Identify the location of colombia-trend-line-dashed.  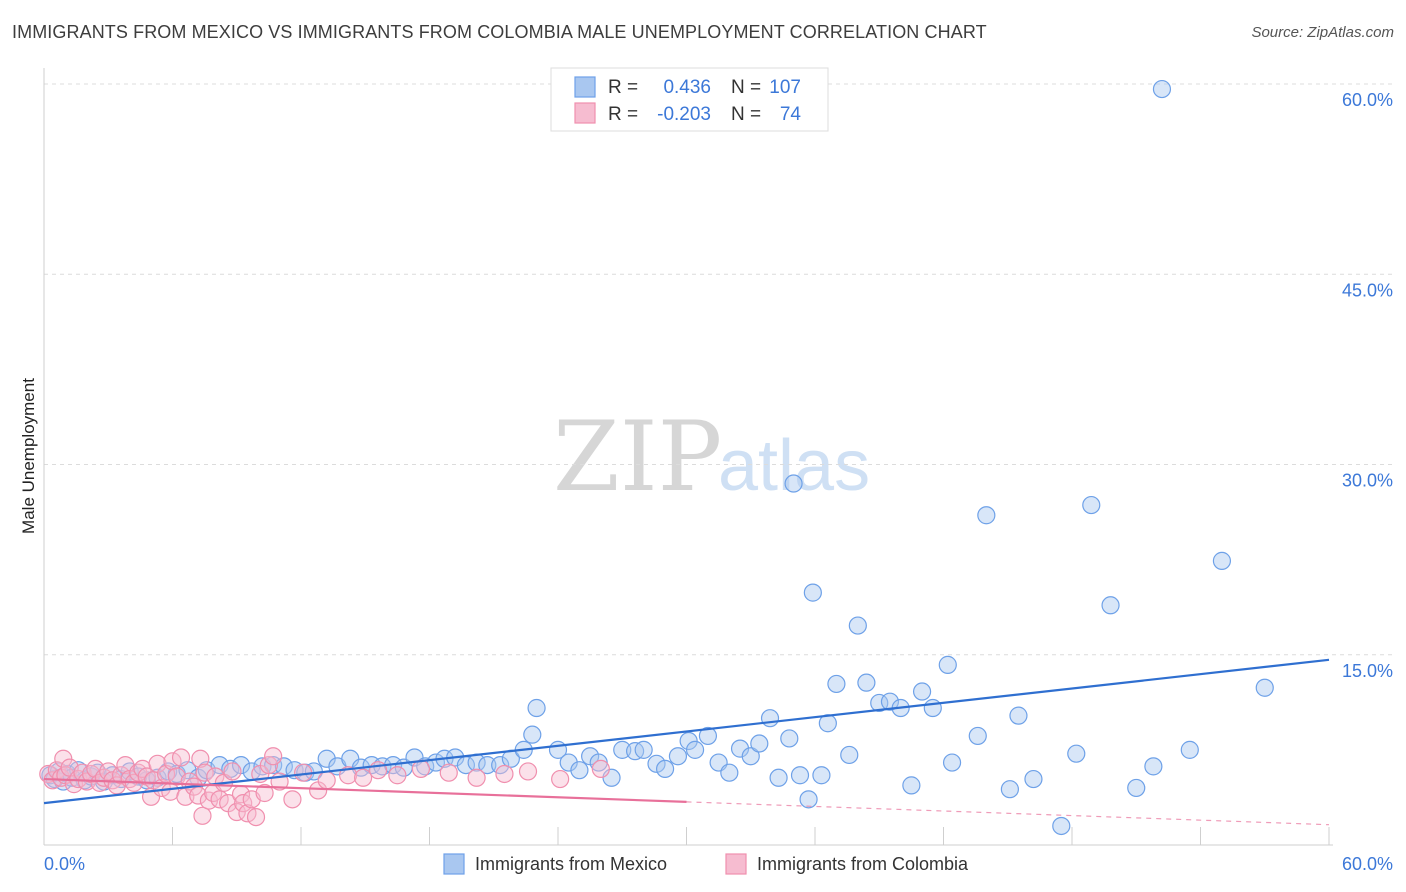
(1008, 813).